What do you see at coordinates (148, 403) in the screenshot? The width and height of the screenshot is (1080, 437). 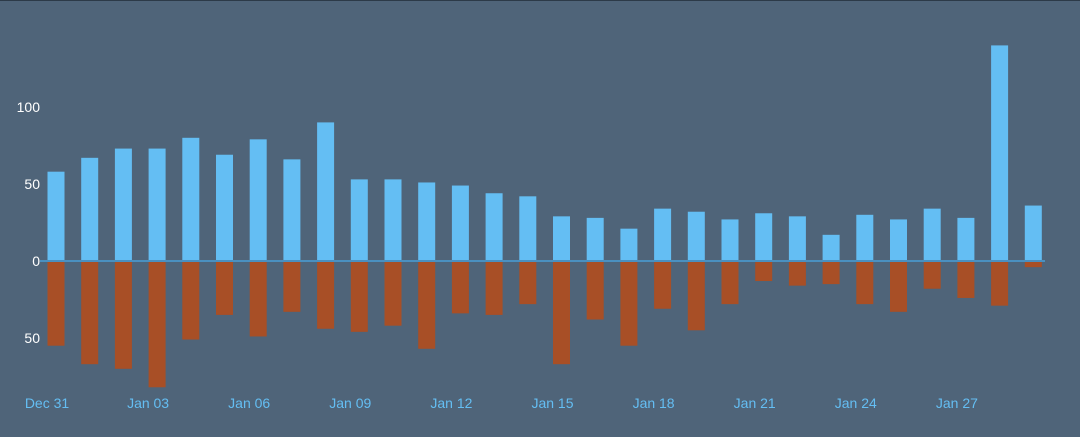 I see `x-tick-label: Jan 03` at bounding box center [148, 403].